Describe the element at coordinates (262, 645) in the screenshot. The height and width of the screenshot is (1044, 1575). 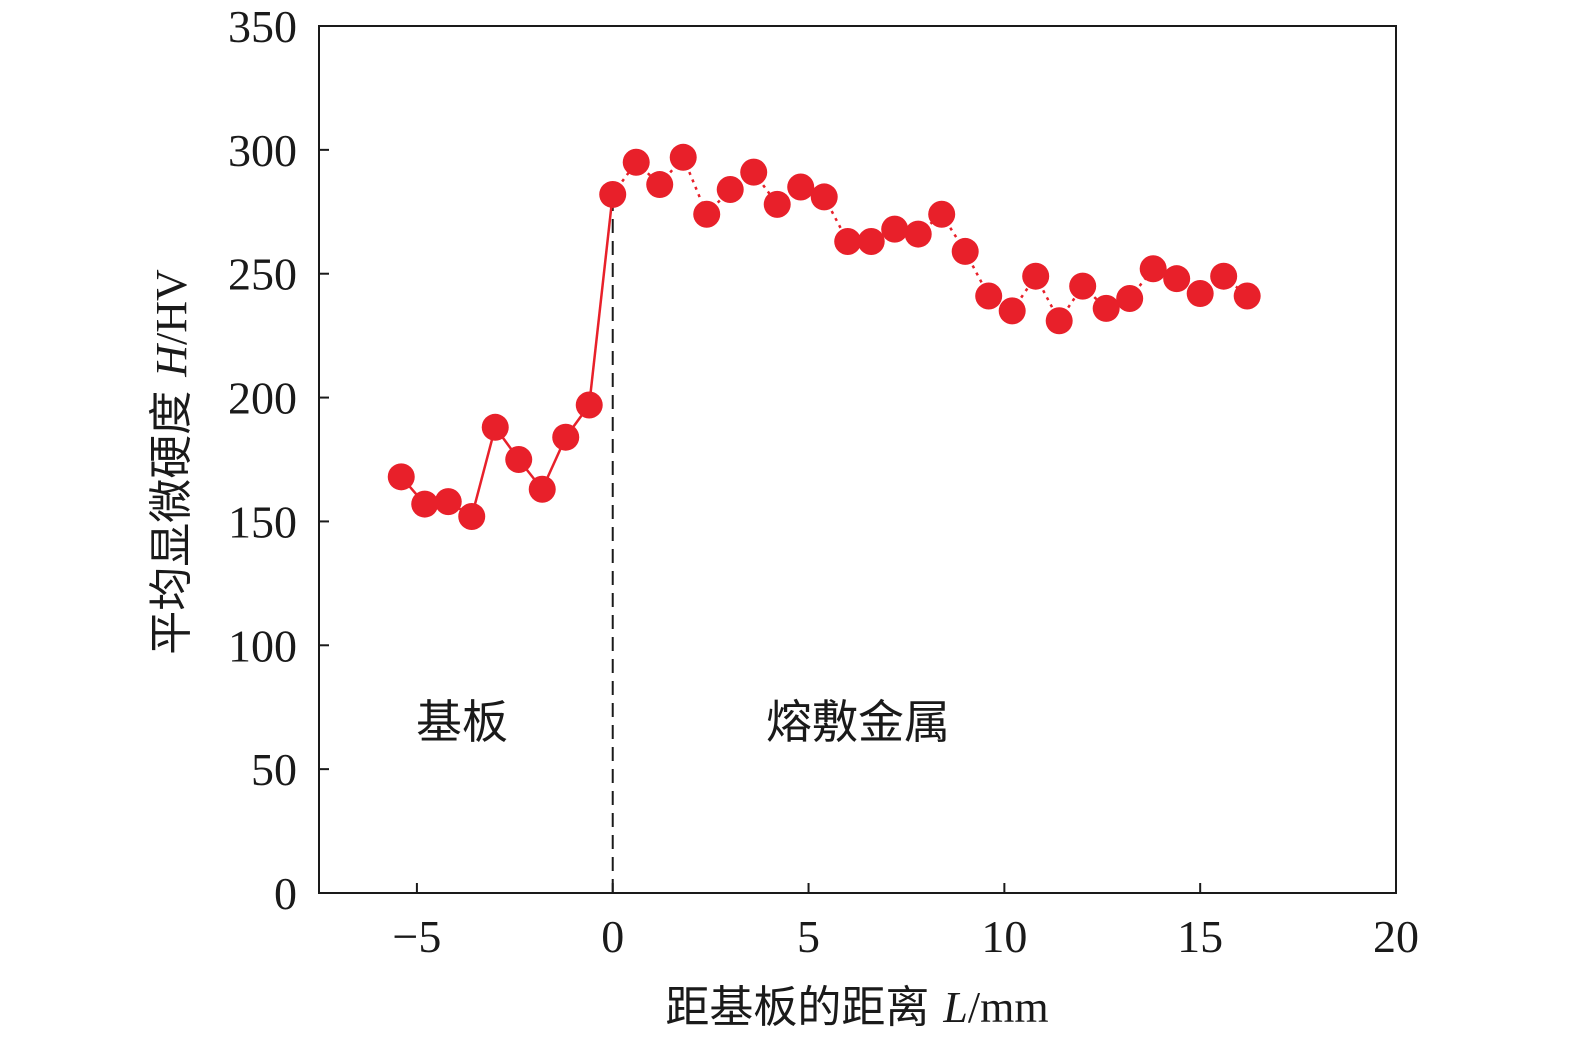
I see `y-tick-label: 100` at that location.